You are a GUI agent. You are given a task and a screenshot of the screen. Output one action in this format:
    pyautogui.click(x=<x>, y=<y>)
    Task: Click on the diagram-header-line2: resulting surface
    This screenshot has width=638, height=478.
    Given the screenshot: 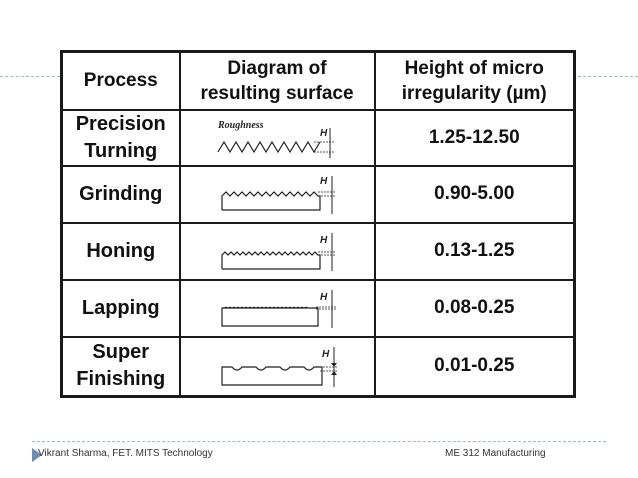 What is the action you would take?
    pyautogui.click(x=277, y=93)
    